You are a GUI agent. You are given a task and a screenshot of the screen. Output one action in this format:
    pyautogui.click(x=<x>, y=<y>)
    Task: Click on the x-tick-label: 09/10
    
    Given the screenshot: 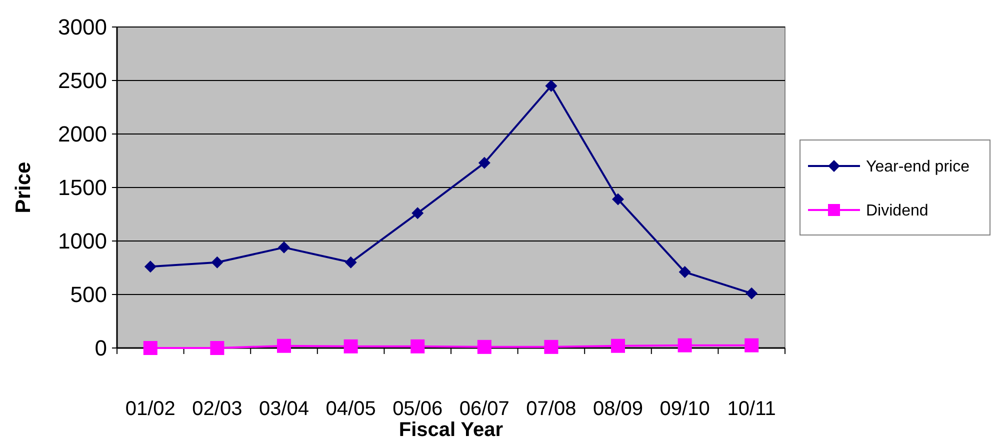 What is the action you would take?
    pyautogui.click(x=685, y=409)
    